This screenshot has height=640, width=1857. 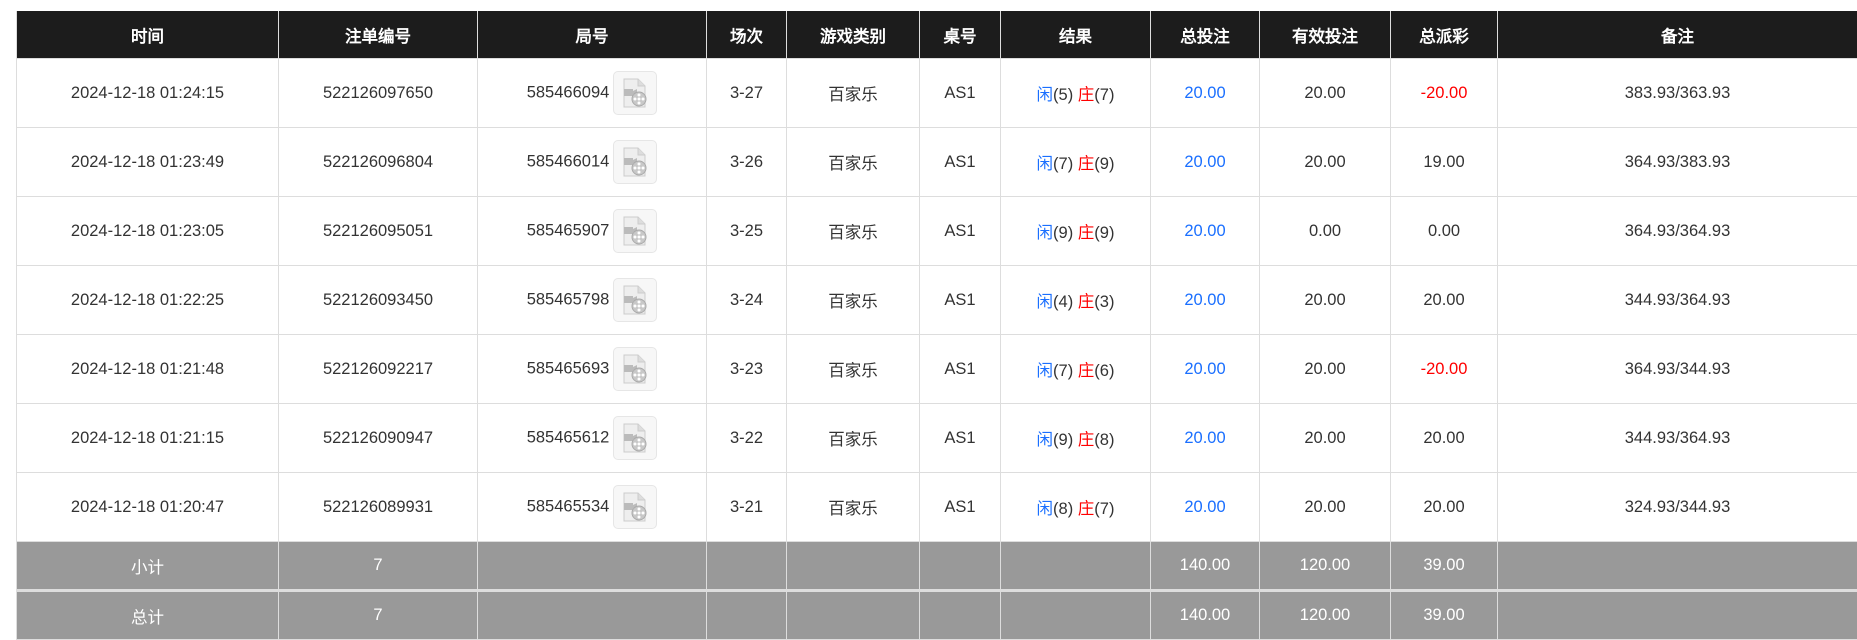 I want to click on column-header: 注单编号, so click(x=378, y=35).